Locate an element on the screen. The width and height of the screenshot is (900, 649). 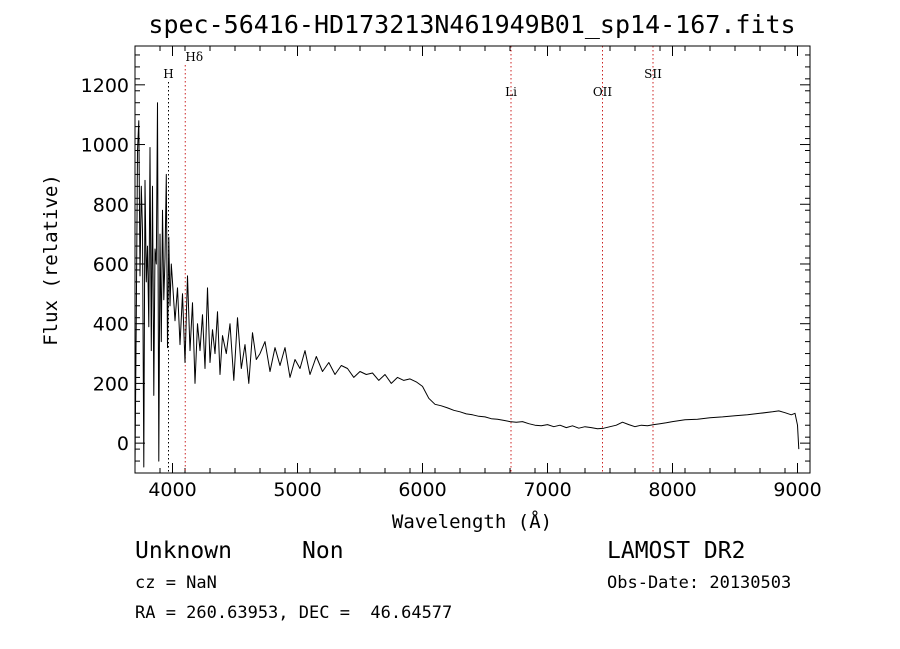
x-tick-label: 9000 is located at coordinates (797, 490).